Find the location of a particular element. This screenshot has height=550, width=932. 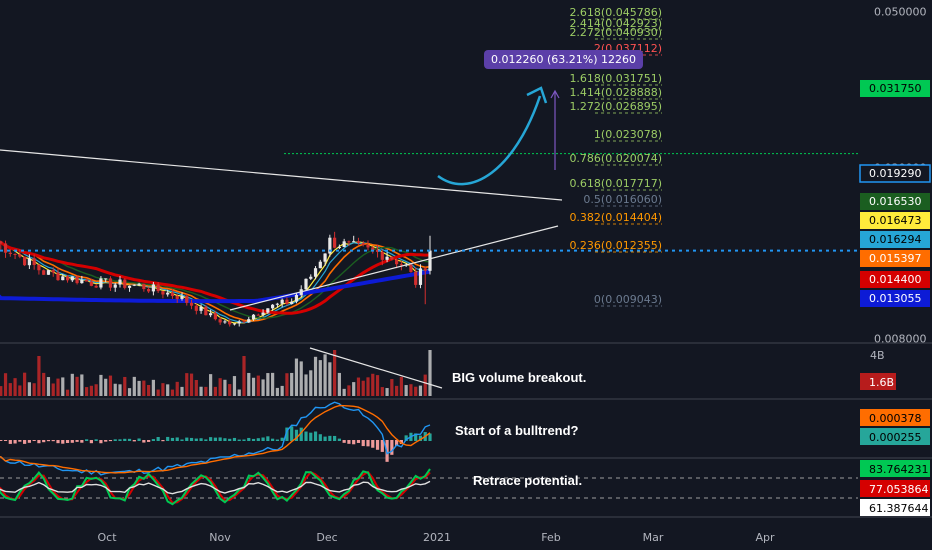

ma-red-line is located at coordinates (215, 277).